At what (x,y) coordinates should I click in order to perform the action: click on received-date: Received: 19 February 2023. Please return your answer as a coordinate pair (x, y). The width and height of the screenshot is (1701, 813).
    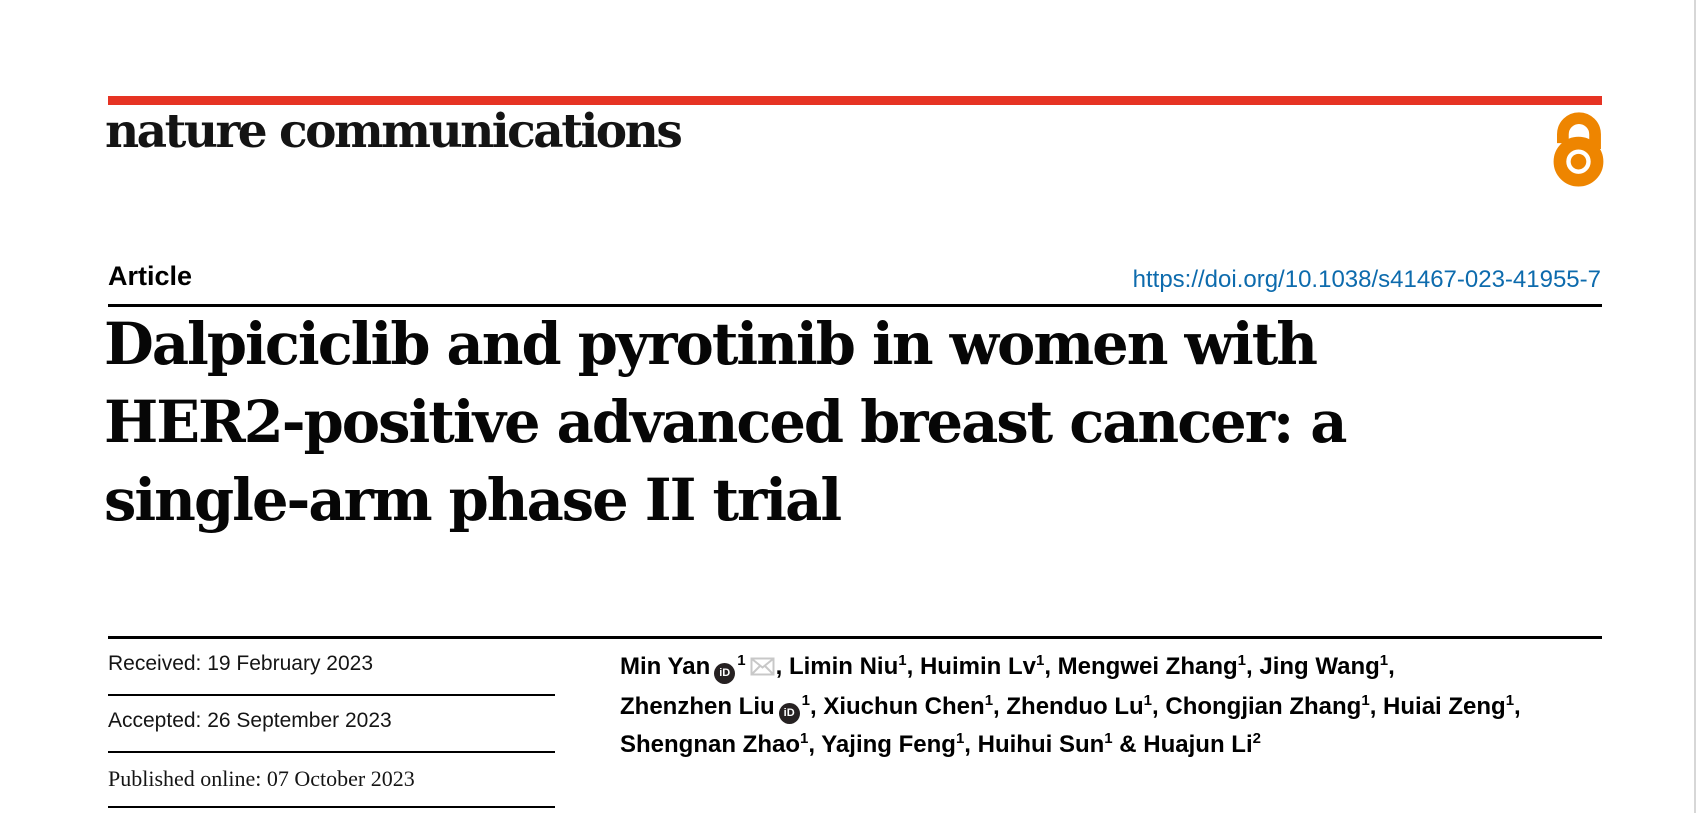
    Looking at the image, I should click on (240, 663).